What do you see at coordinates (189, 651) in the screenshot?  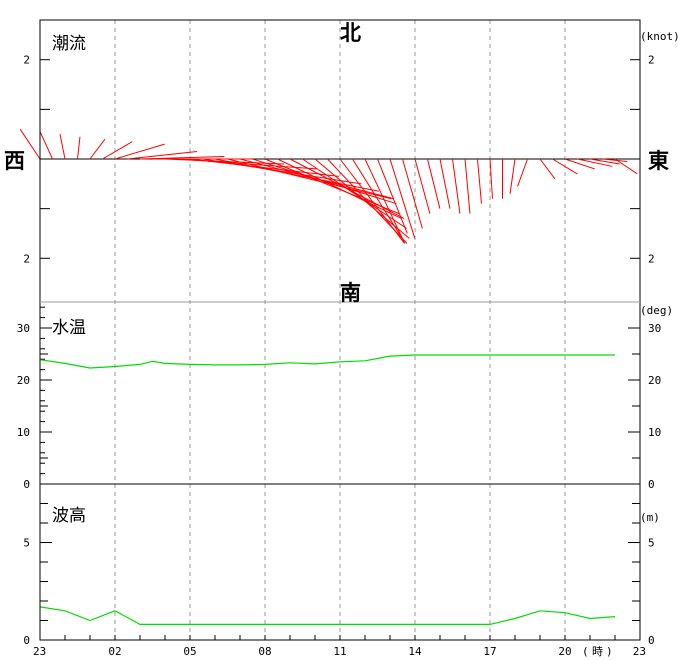 I see `x-tick-label: 05` at bounding box center [189, 651].